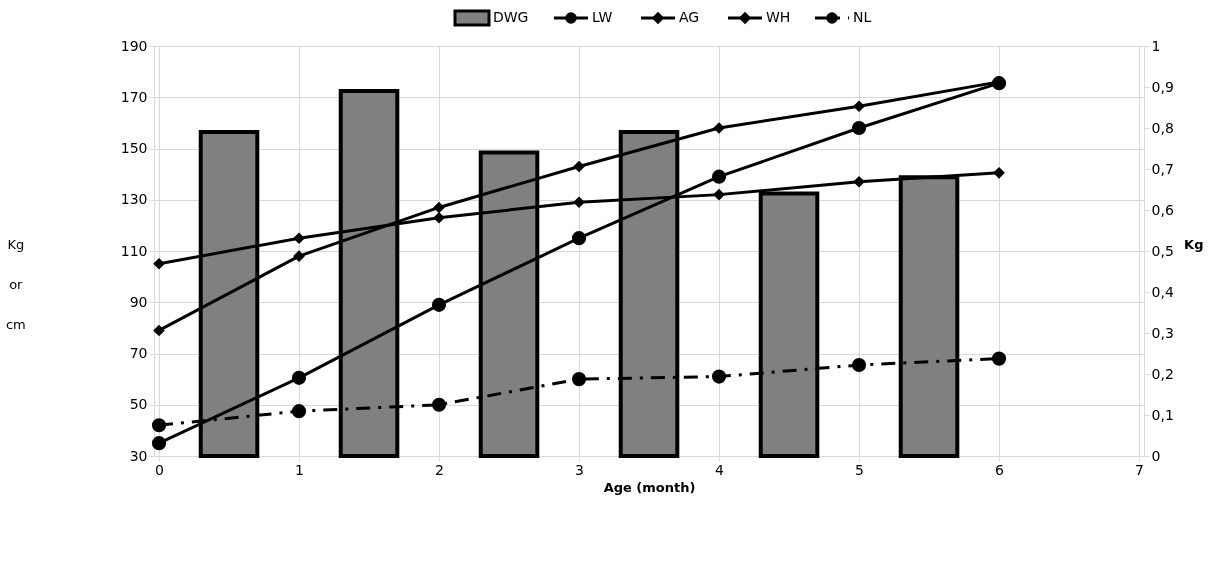 Image resolution: width=1232 pixels, height=583 pixels. What do you see at coordinates (134, 199) in the screenshot?
I see `y-tick-label: 130` at bounding box center [134, 199].